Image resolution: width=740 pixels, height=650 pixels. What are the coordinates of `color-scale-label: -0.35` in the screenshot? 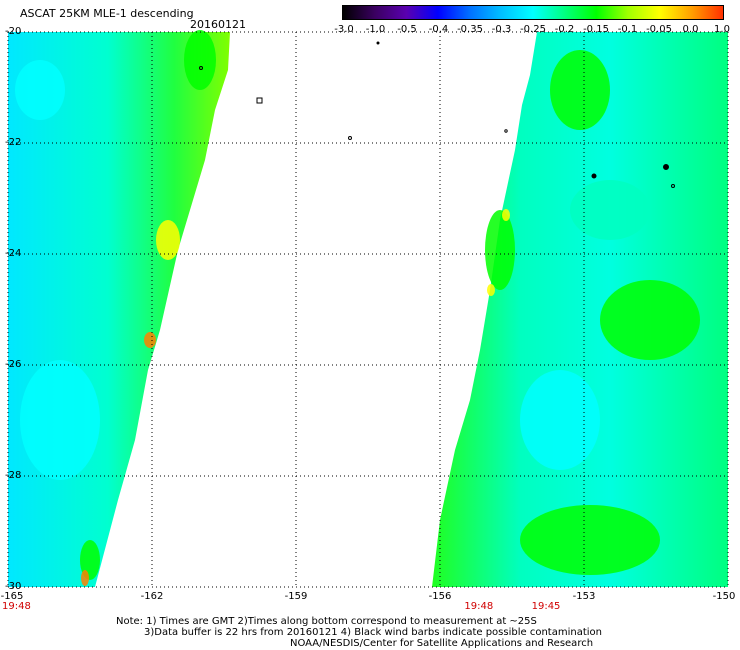 It's located at (470, 29).